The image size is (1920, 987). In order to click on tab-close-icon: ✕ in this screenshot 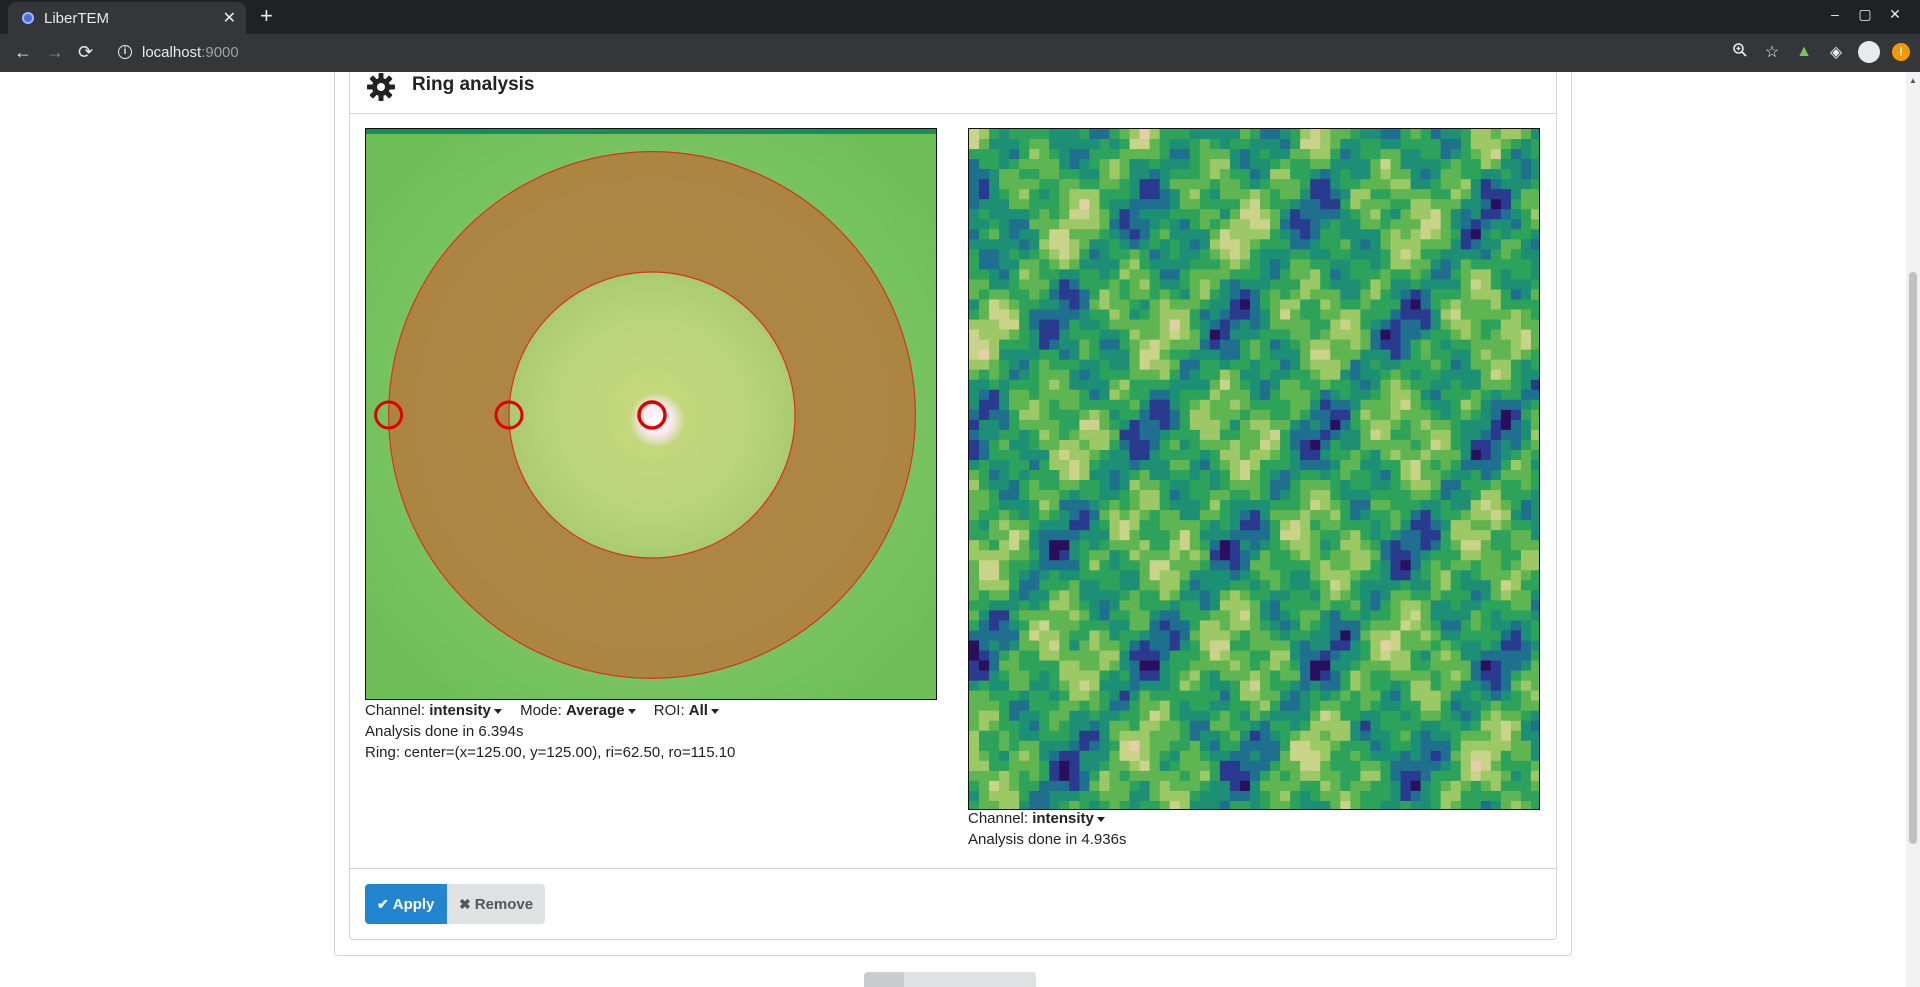, I will do `click(229, 18)`.